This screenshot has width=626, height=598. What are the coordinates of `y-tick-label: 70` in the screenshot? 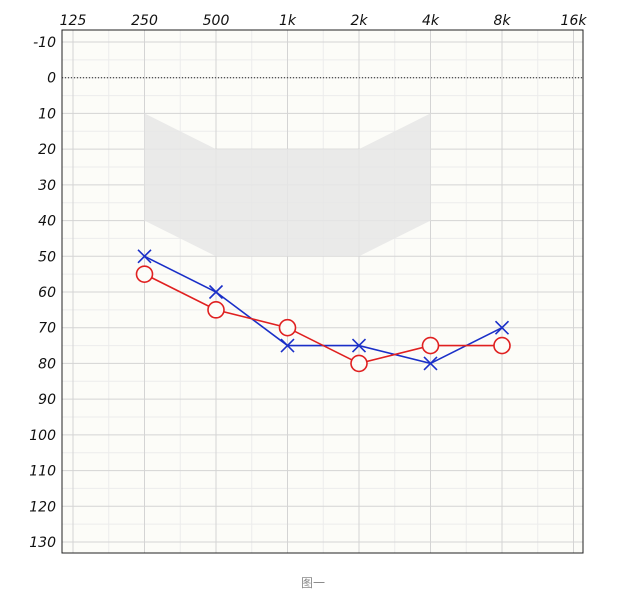 It's located at (47, 329).